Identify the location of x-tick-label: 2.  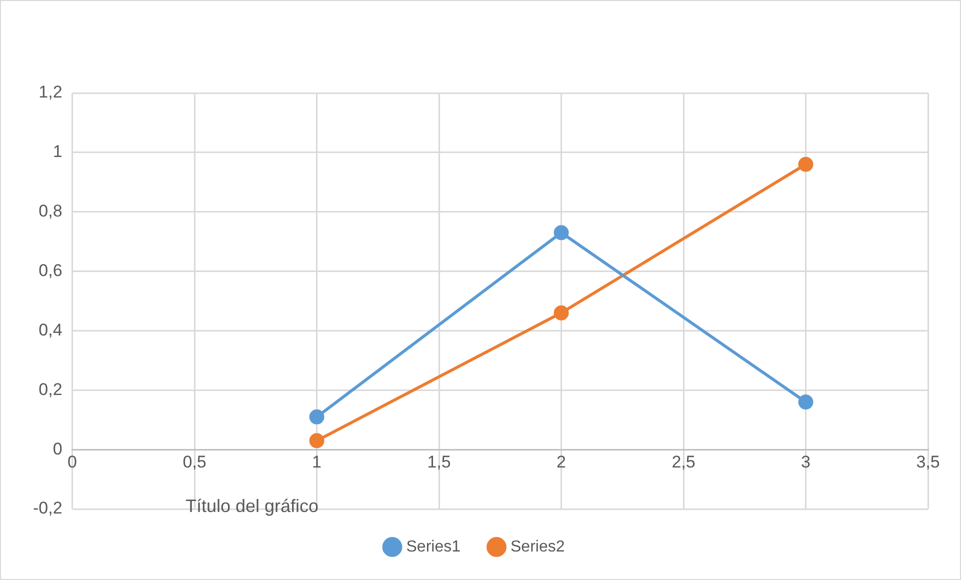
(561, 462).